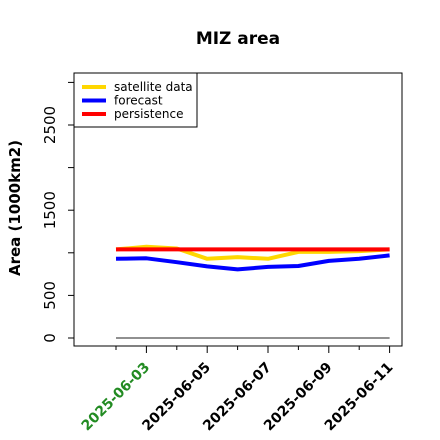  I want to click on series-line-forecast, so click(252, 262).